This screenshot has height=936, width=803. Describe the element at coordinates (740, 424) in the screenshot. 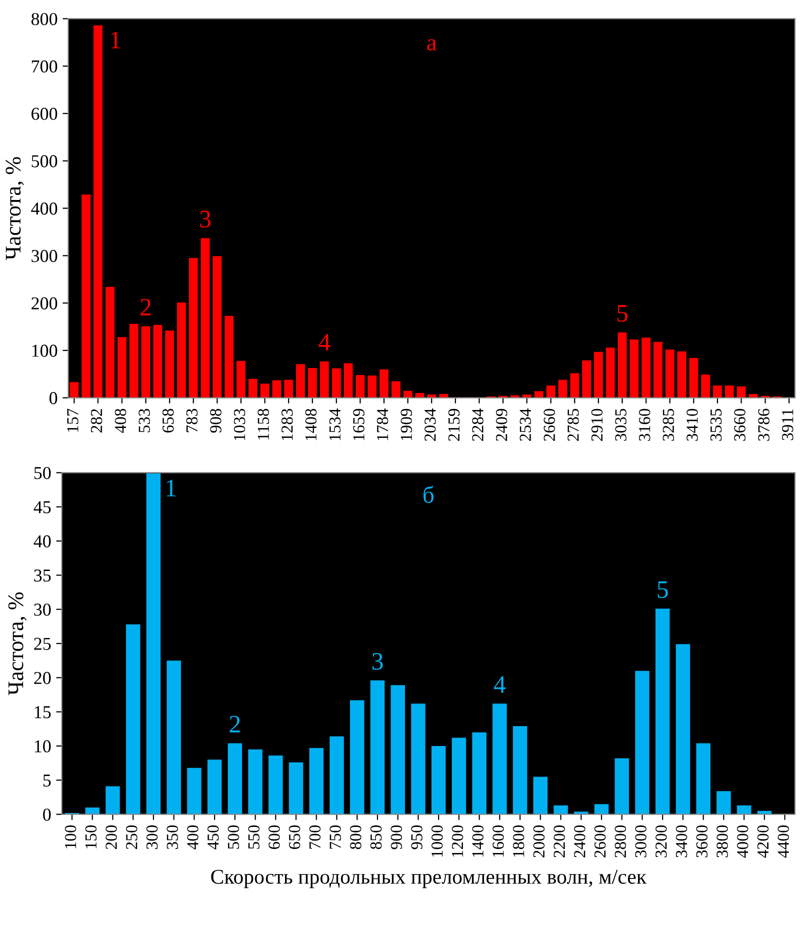

I see `x-tick-label: 3660` at that location.